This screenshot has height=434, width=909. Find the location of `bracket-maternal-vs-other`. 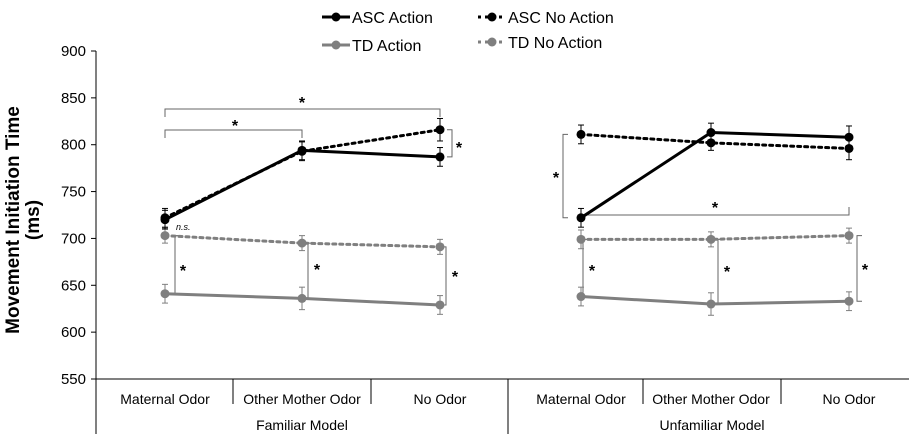

bracket-maternal-vs-other is located at coordinates (233, 133).